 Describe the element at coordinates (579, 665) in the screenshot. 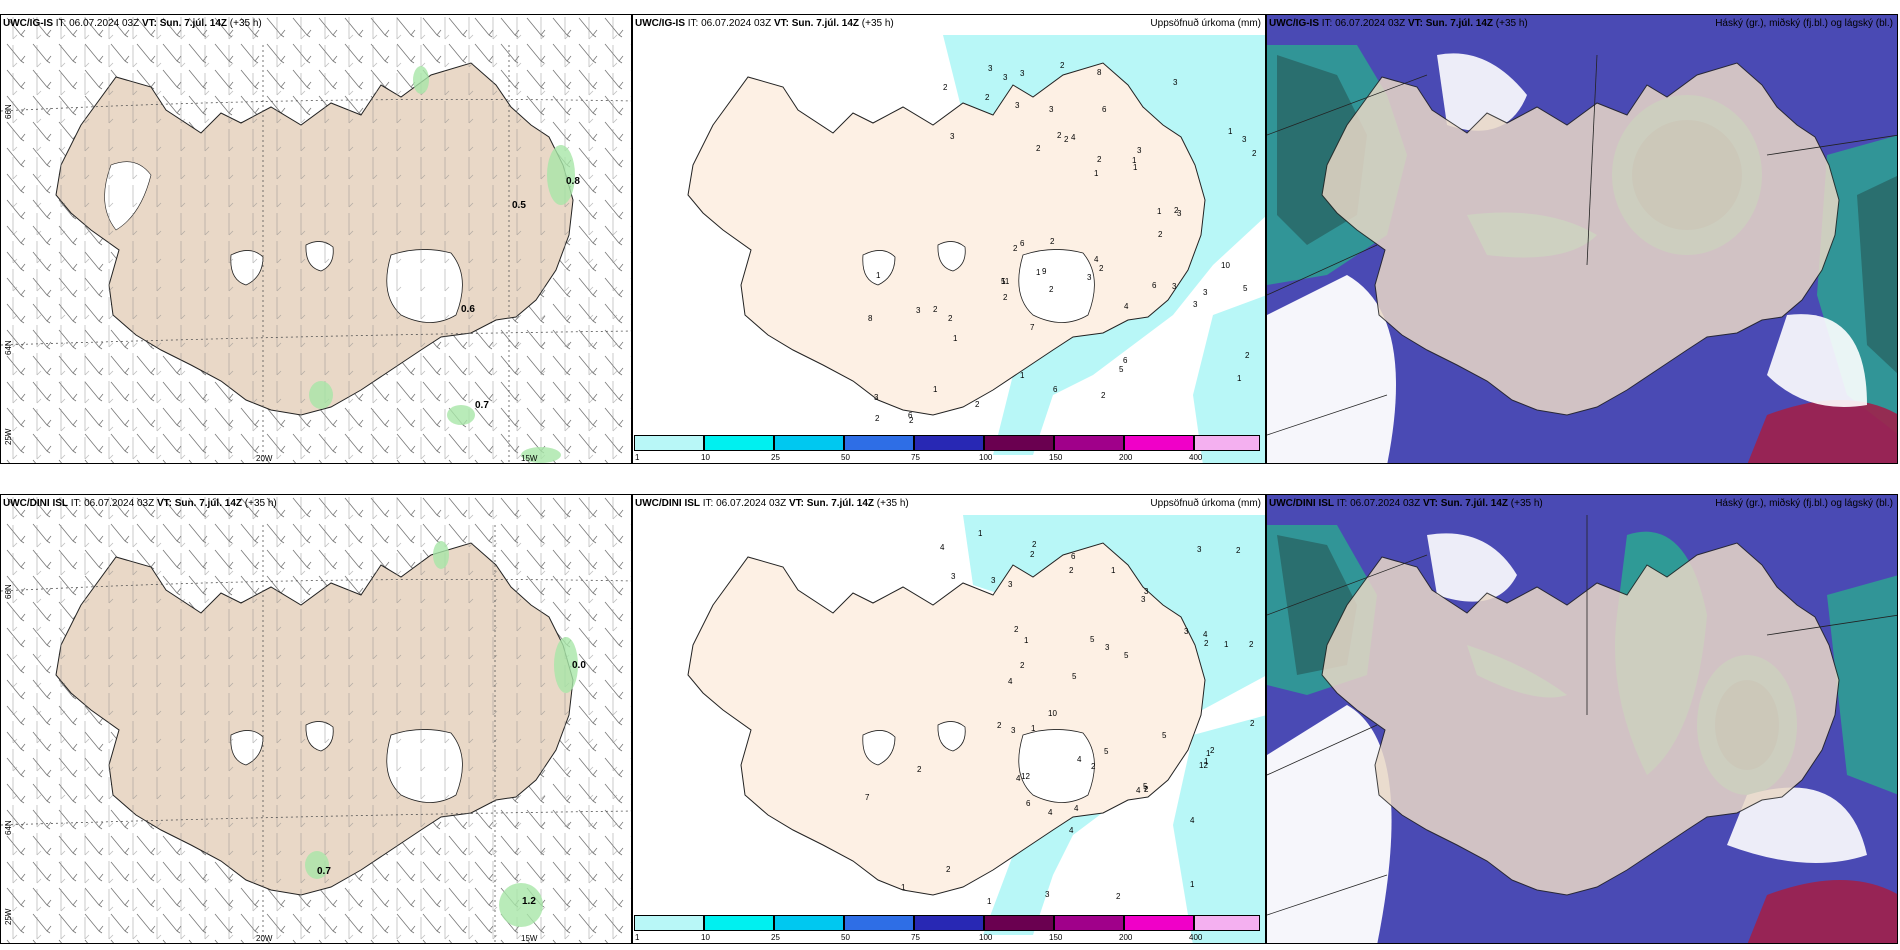

I see `wind-value-label: 0.0` at that location.